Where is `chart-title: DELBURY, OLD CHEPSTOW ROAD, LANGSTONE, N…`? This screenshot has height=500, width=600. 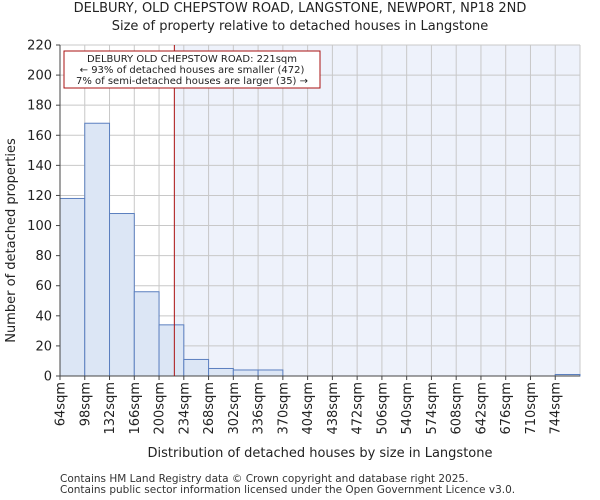 chart-title: DELBURY, OLD CHEPSTOW ROAD, LANGSTONE, N… is located at coordinates (300, 8).